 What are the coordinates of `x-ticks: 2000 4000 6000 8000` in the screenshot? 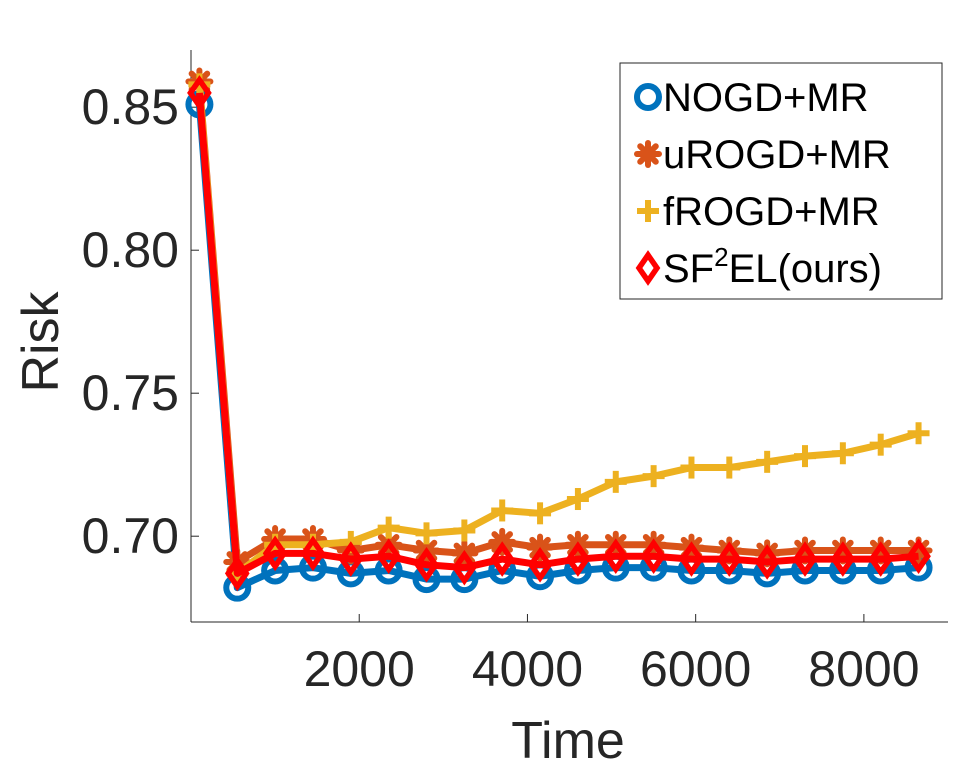 It's located at (612, 655).